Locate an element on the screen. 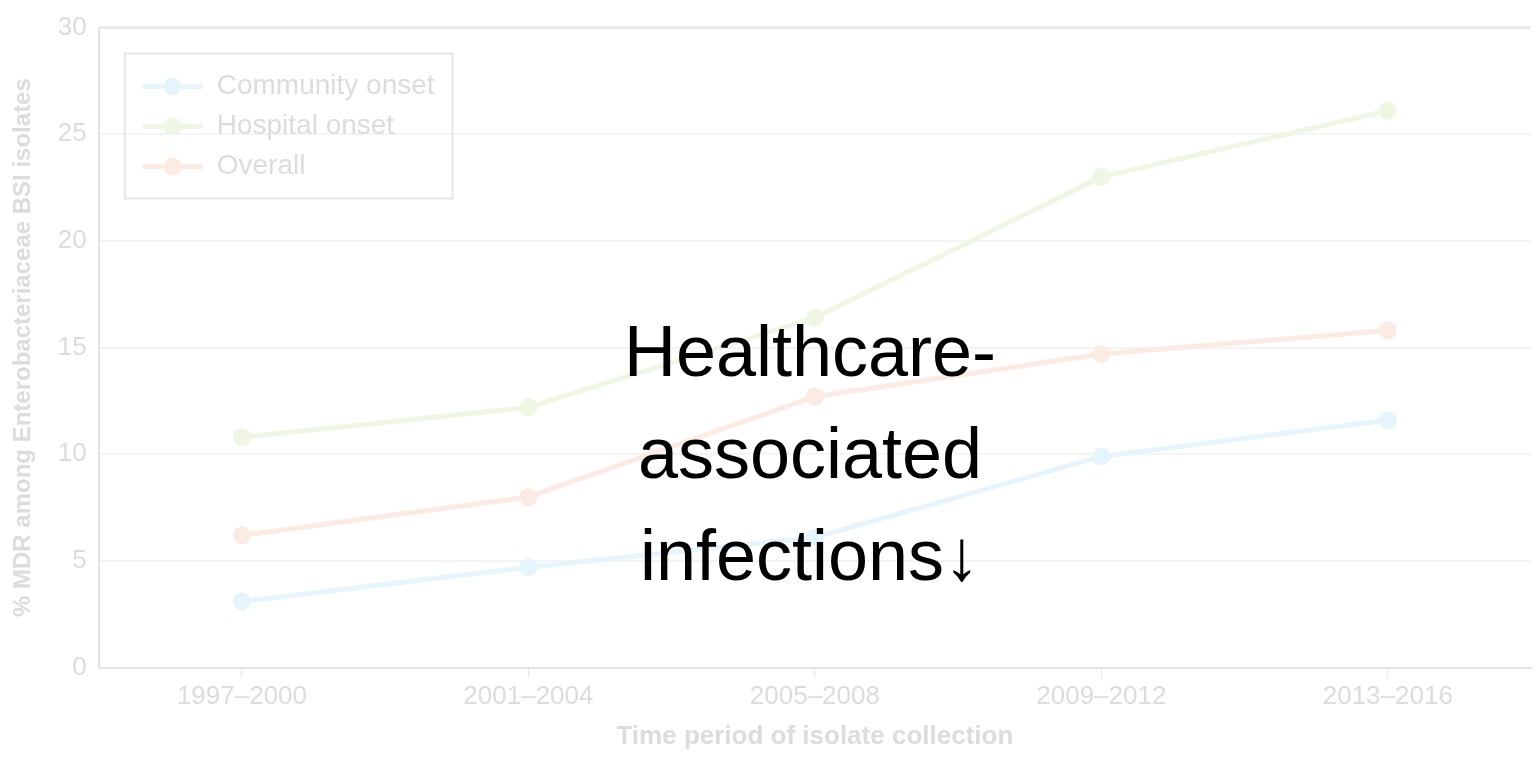 This screenshot has height=761, width=1540. annotation: Healthcare-associated infections↓ is located at coordinates (810, 453).